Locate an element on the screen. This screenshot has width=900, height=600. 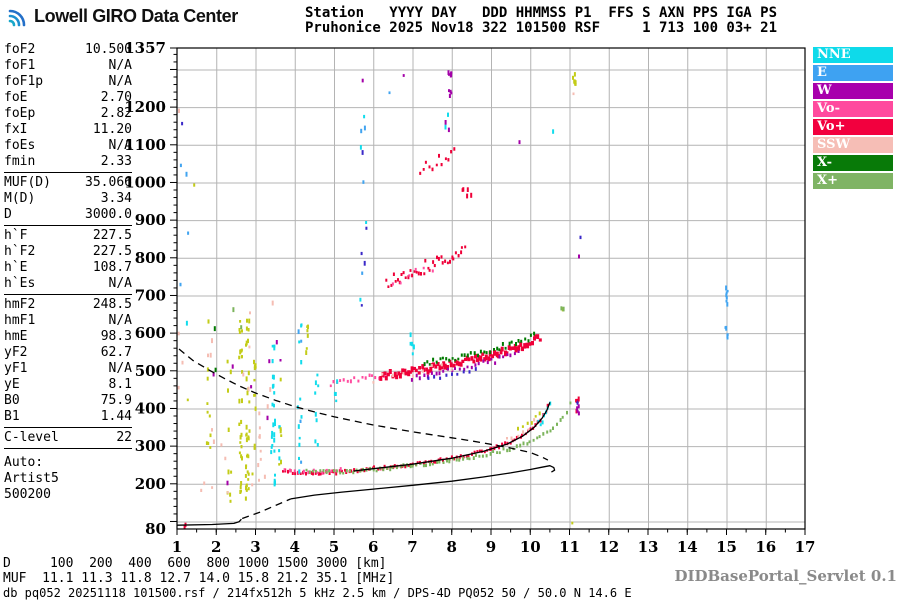
param-label: hmE is located at coordinates (16, 336).